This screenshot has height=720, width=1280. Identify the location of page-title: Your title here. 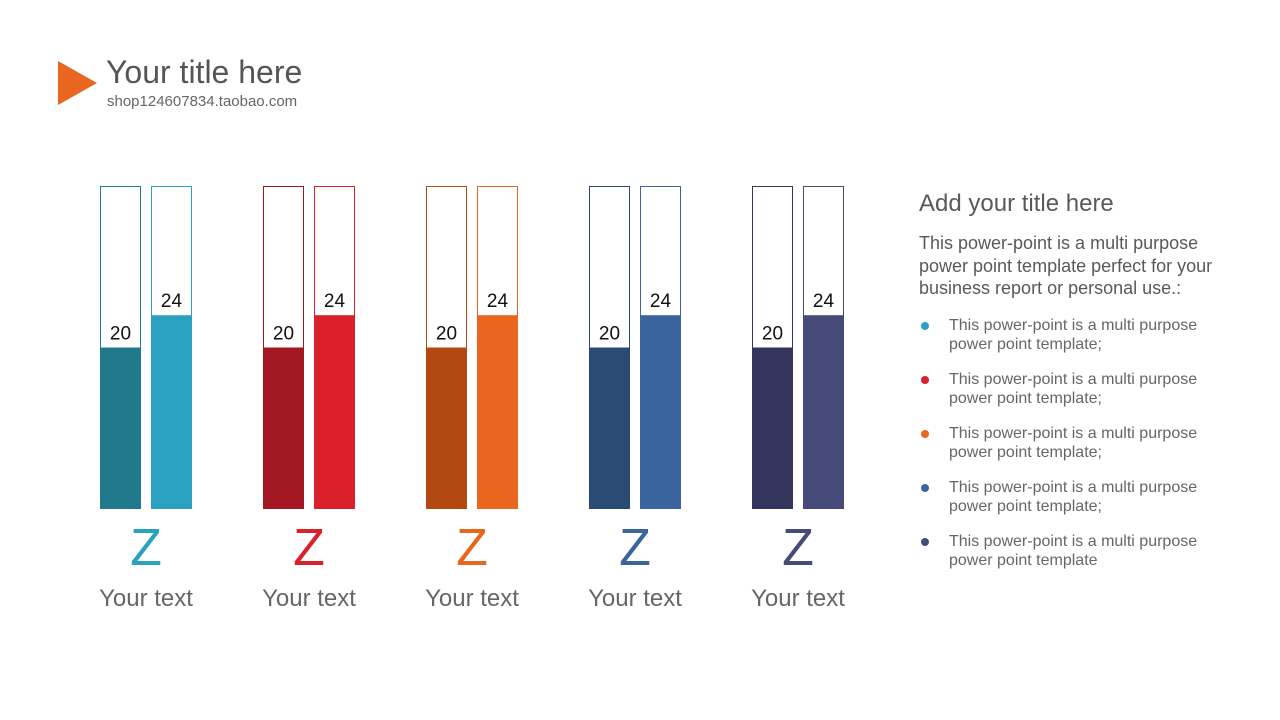
(204, 72).